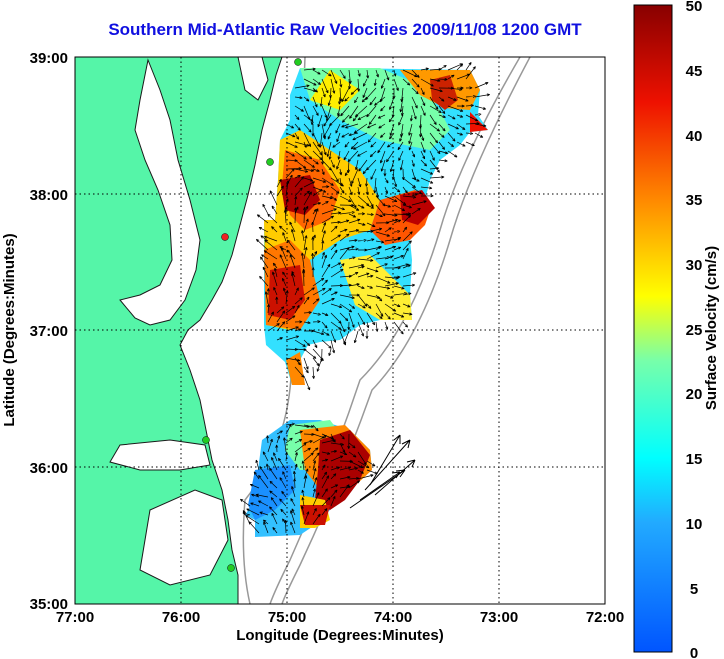 The height and width of the screenshot is (659, 724). Describe the element at coordinates (184, 537) in the screenshot. I see `pamlico-sound` at that location.